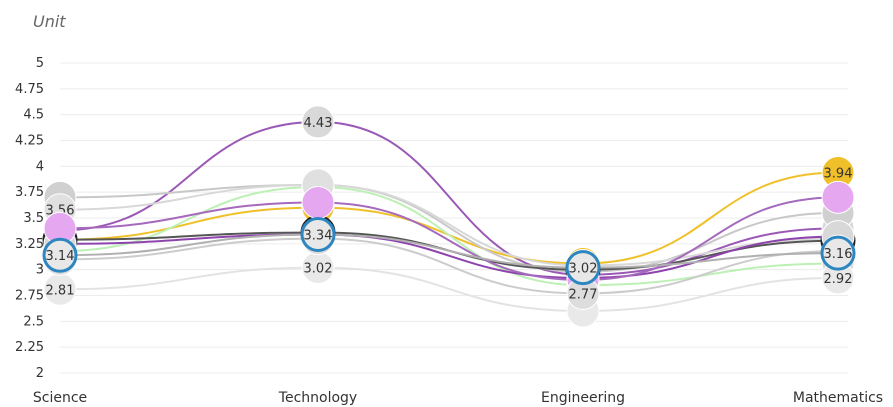  I want to click on y-tick-label: 2.5, so click(33, 321).